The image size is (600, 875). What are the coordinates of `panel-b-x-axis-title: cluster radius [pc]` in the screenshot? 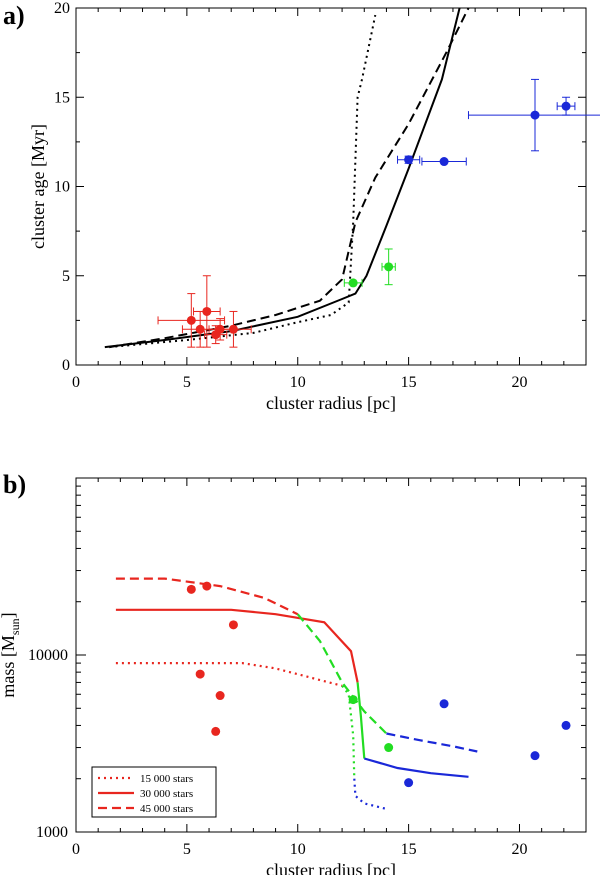 It's located at (331, 867).